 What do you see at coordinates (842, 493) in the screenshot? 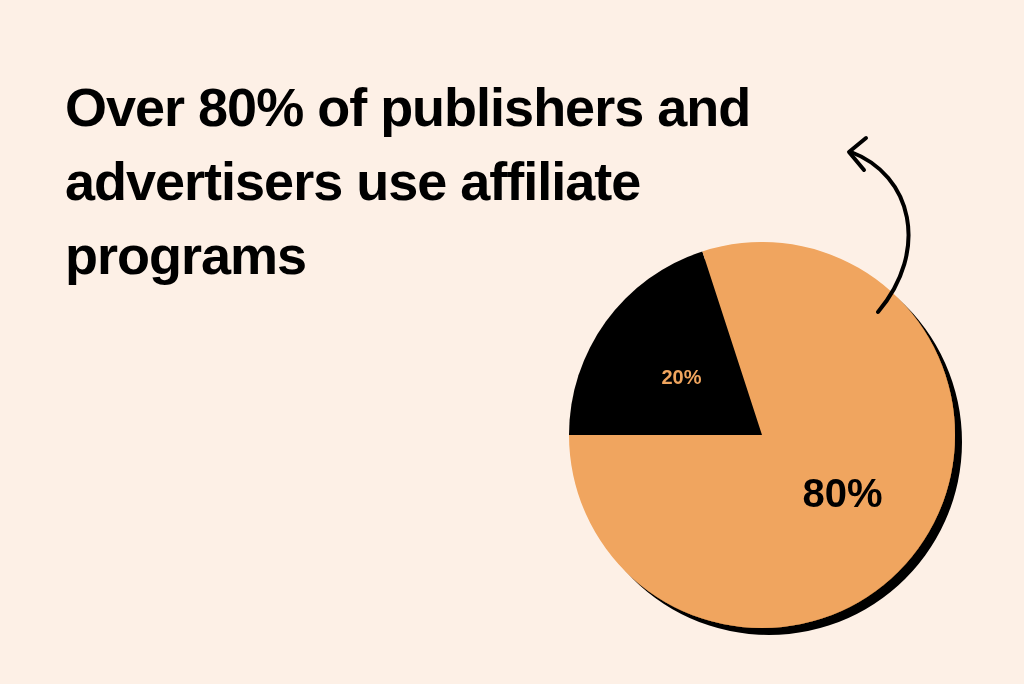
I see `data-label: 80%` at bounding box center [842, 493].